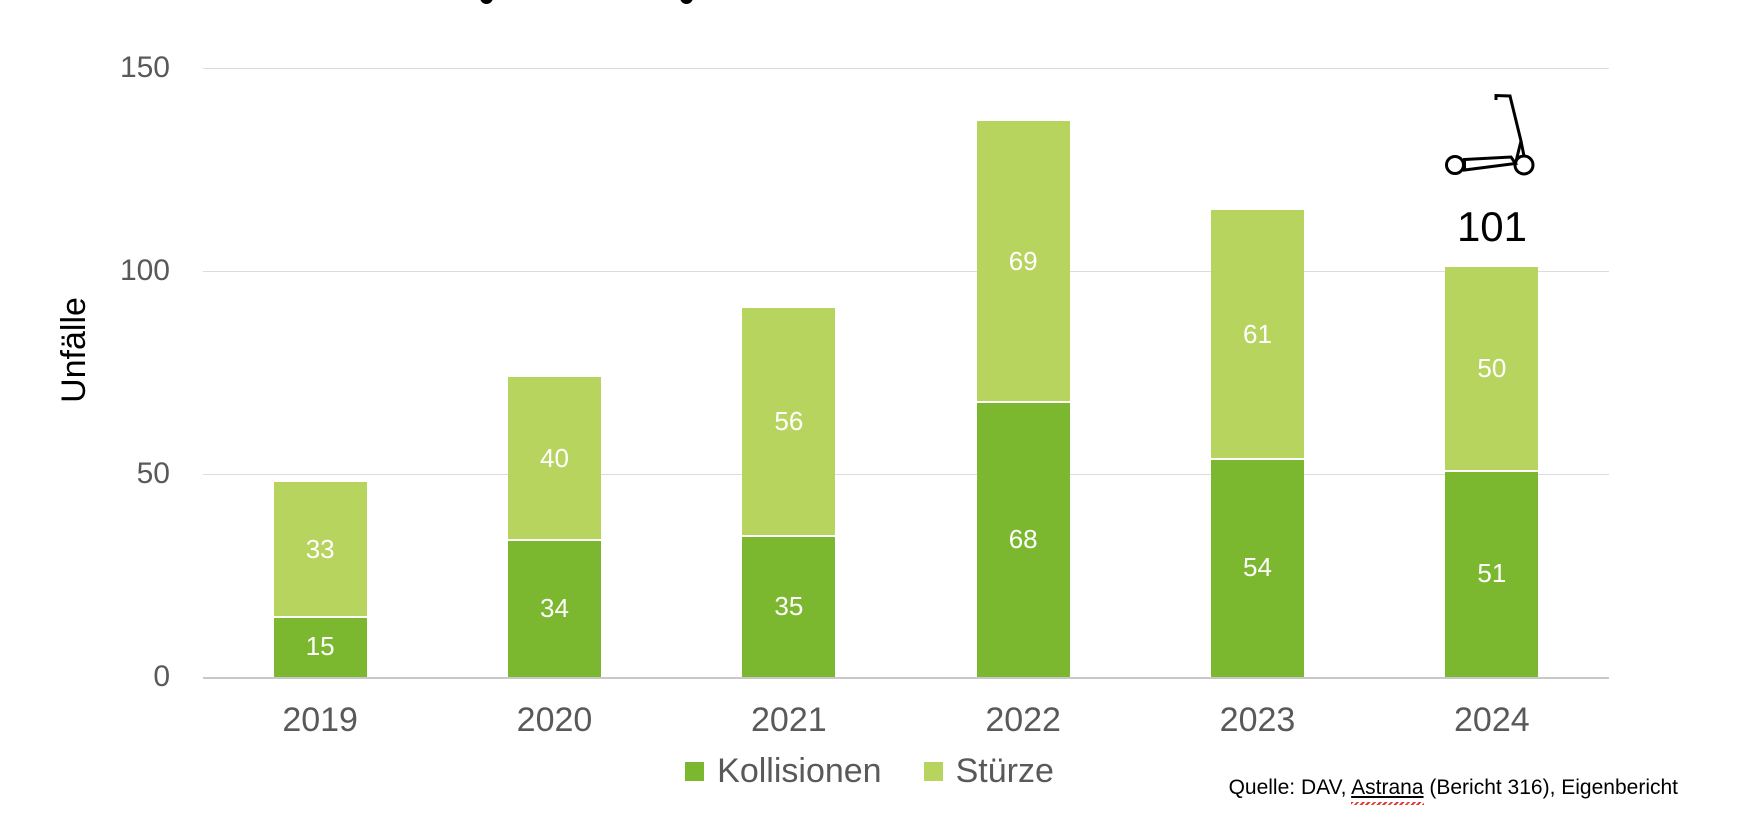  Describe the element at coordinates (320, 720) in the screenshot. I see `x-axis-label-2019: 2019` at that location.